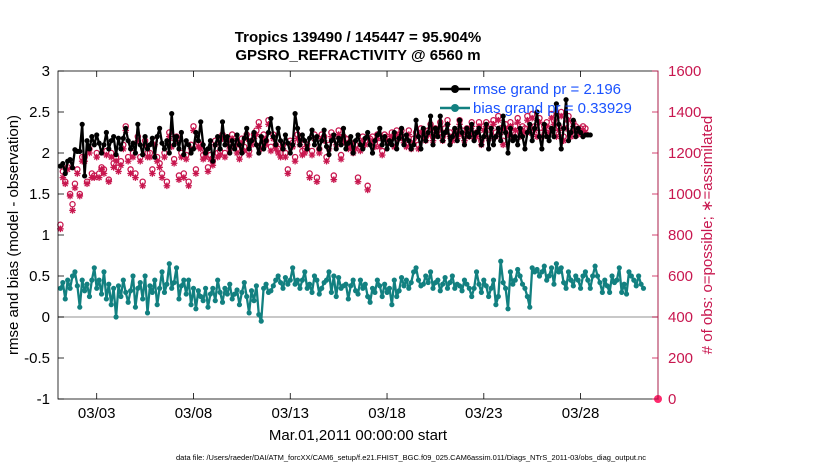 Image resolution: width=830 pixels, height=470 pixels. Describe the element at coordinates (547, 89) in the screenshot. I see `legend-rmse-label: rmse grand pr = 2.196` at that location.